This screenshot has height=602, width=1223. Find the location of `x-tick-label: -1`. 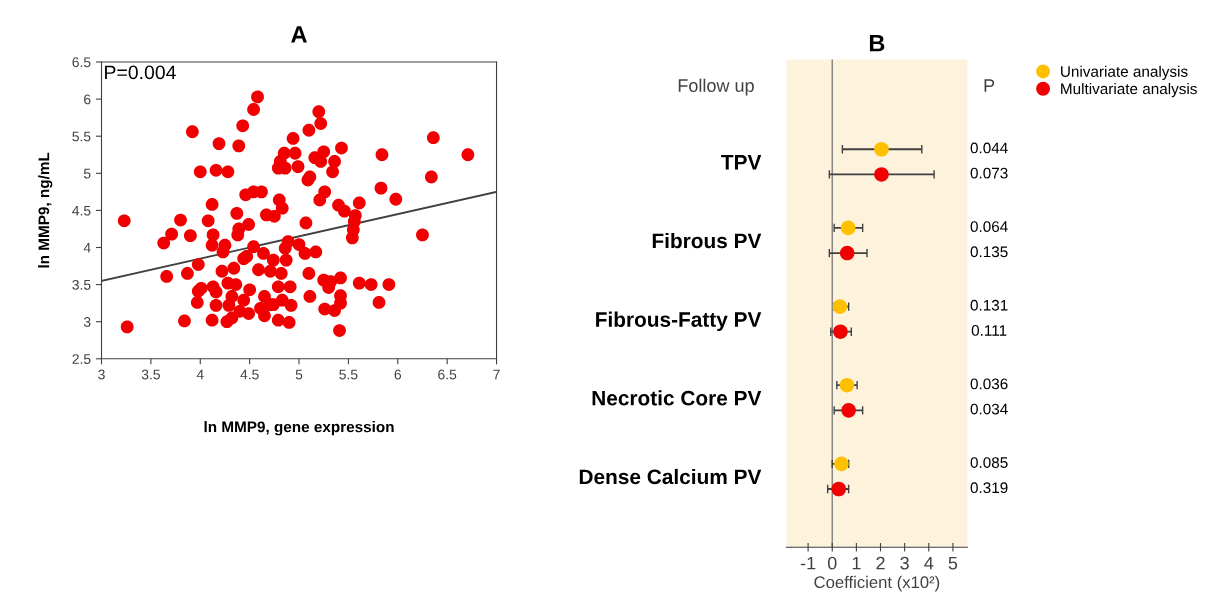

x-tick-label: -1 is located at coordinates (808, 563).